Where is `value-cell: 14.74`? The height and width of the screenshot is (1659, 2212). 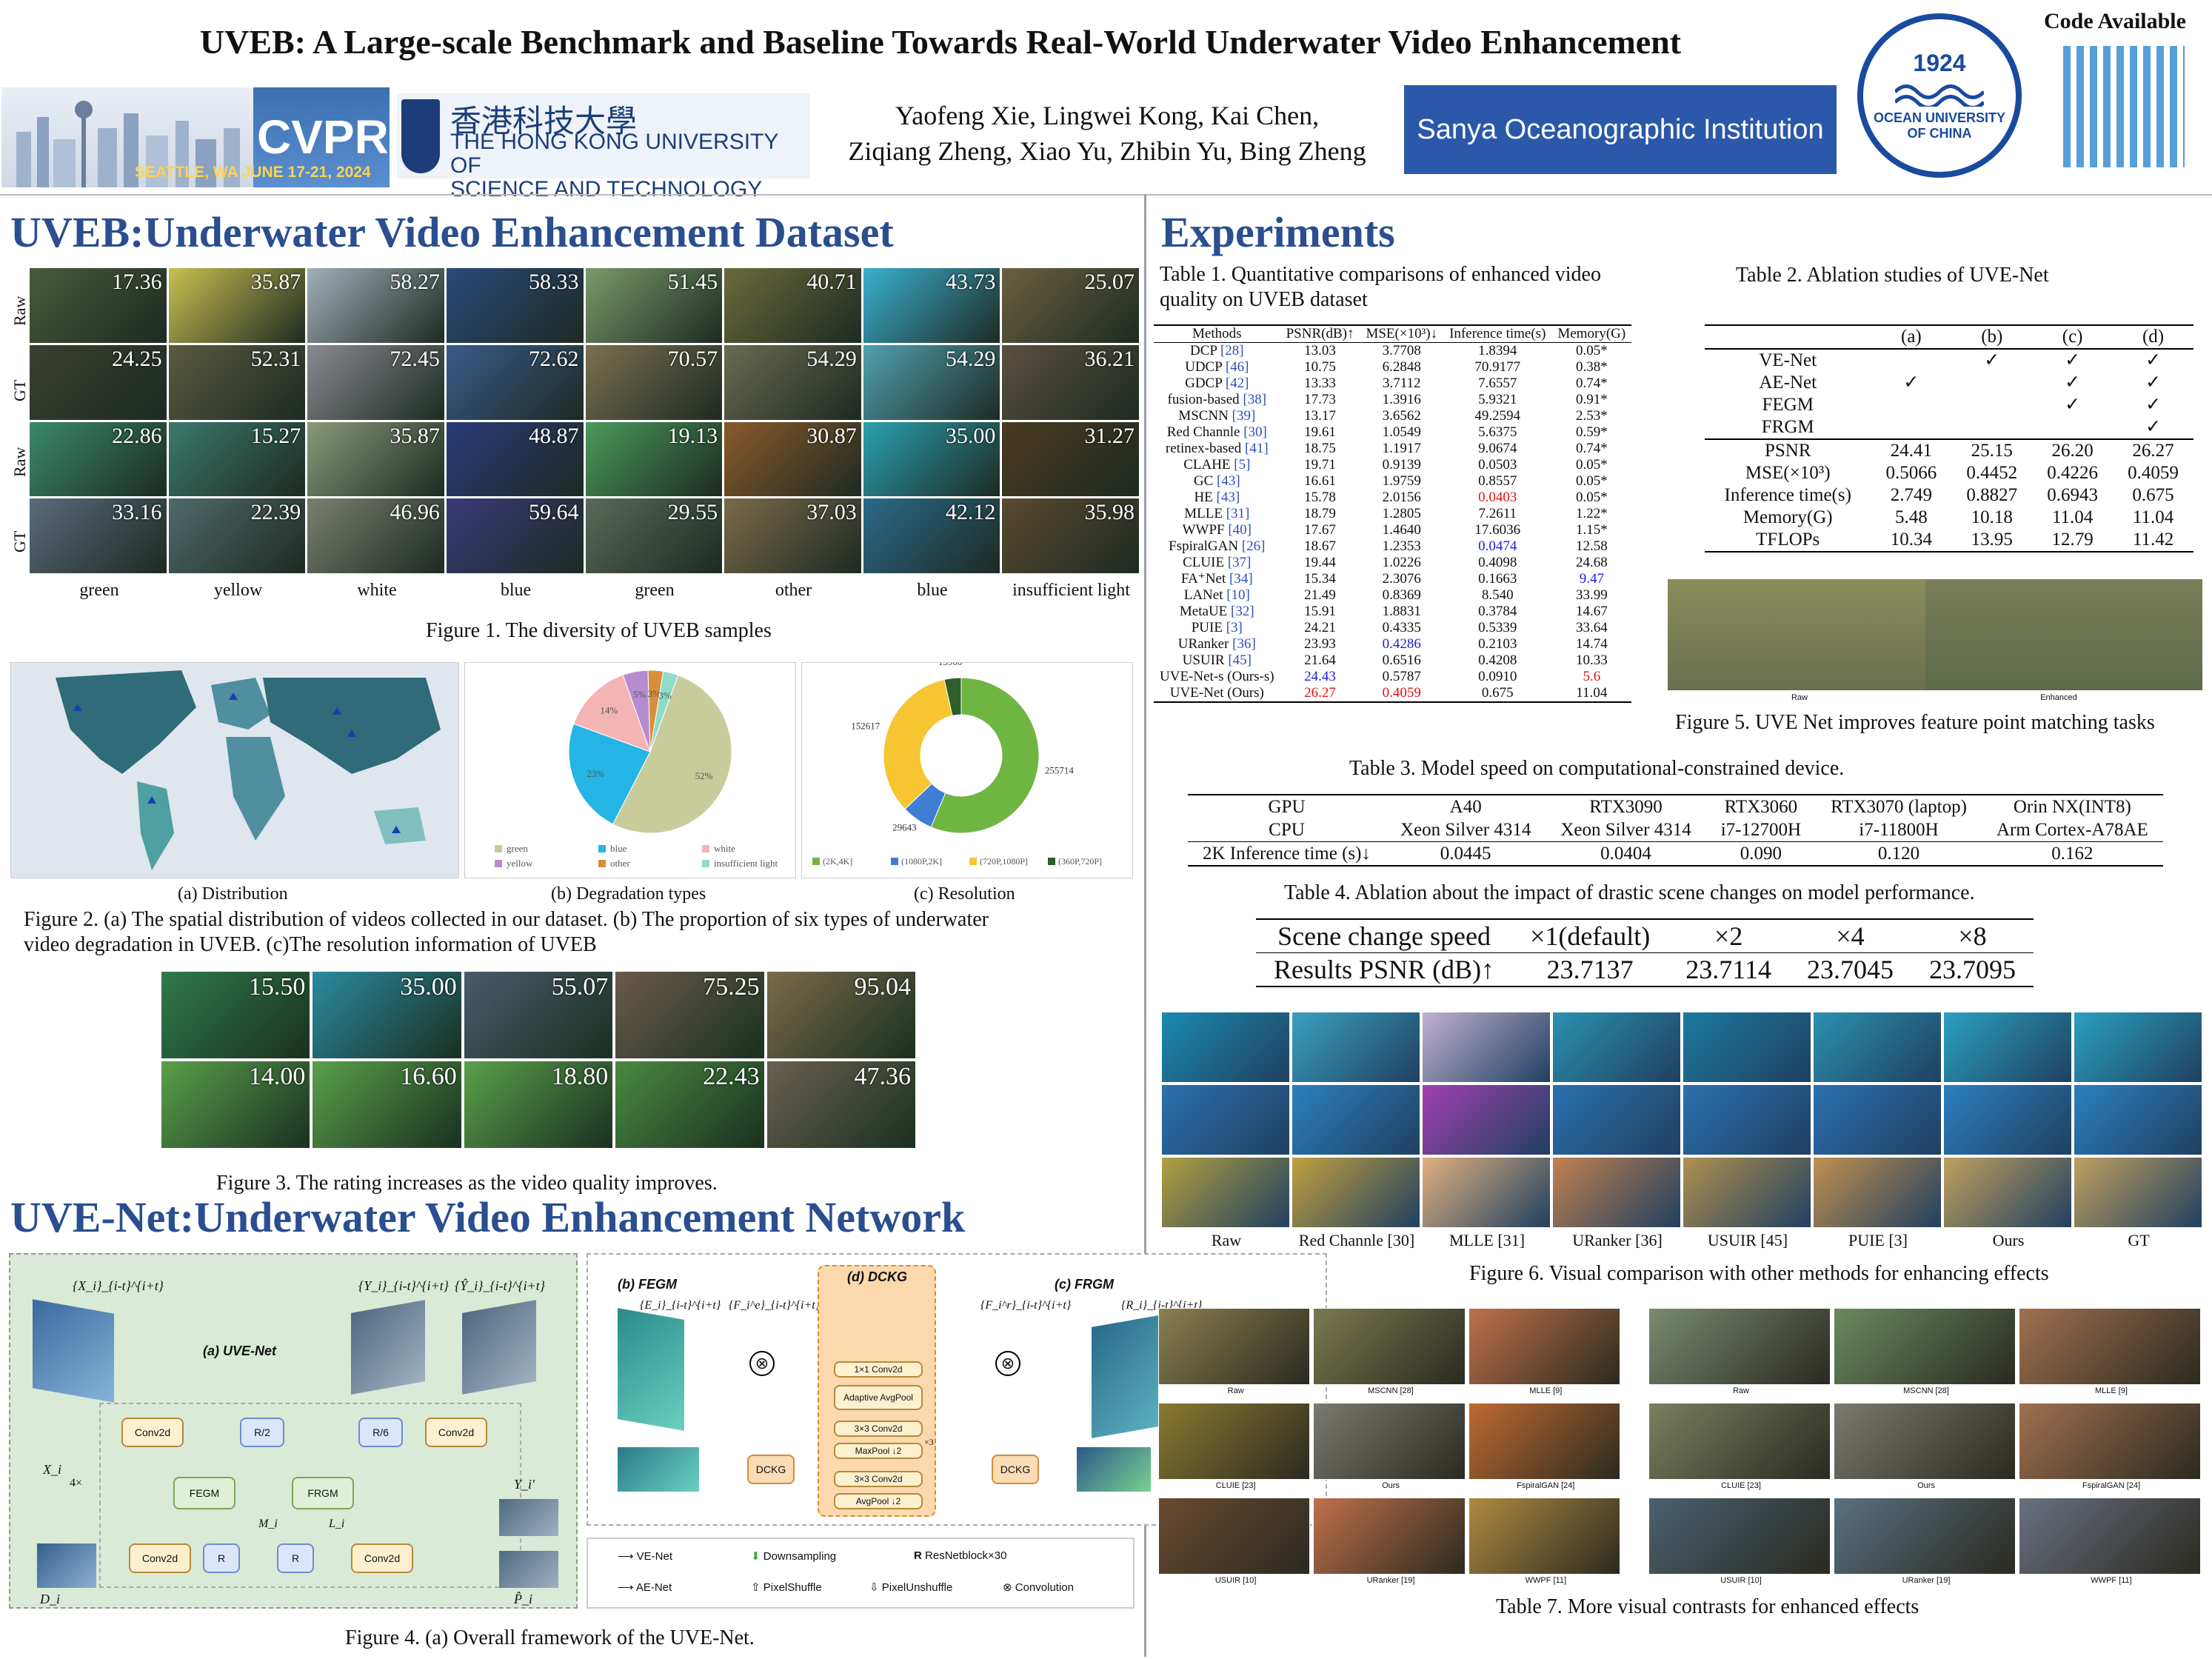 value-cell: 14.74 is located at coordinates (1592, 644).